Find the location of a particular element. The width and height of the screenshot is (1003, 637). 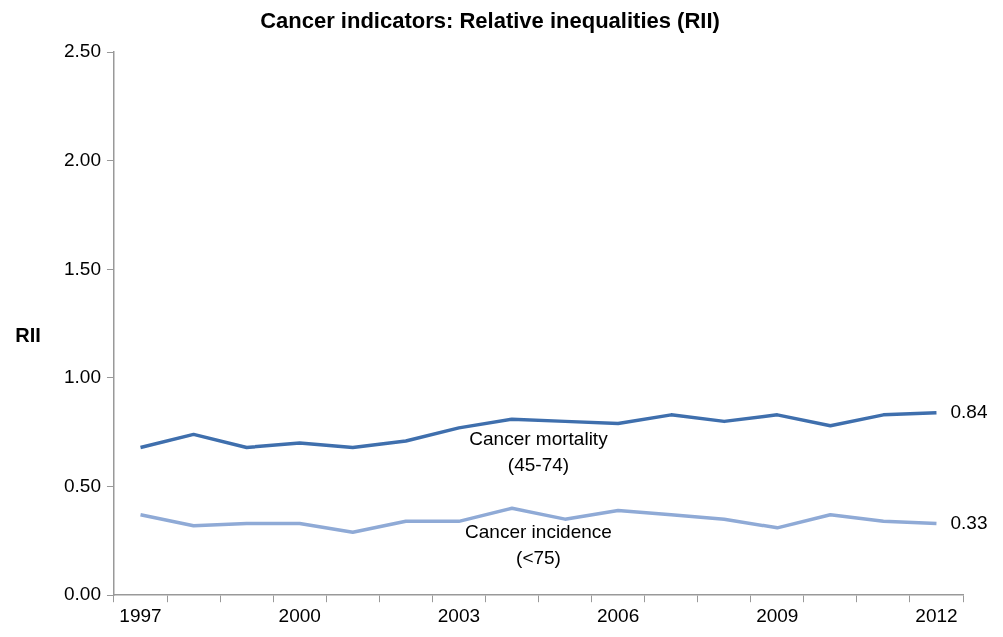

data-label: 0.84 is located at coordinates (969, 411).